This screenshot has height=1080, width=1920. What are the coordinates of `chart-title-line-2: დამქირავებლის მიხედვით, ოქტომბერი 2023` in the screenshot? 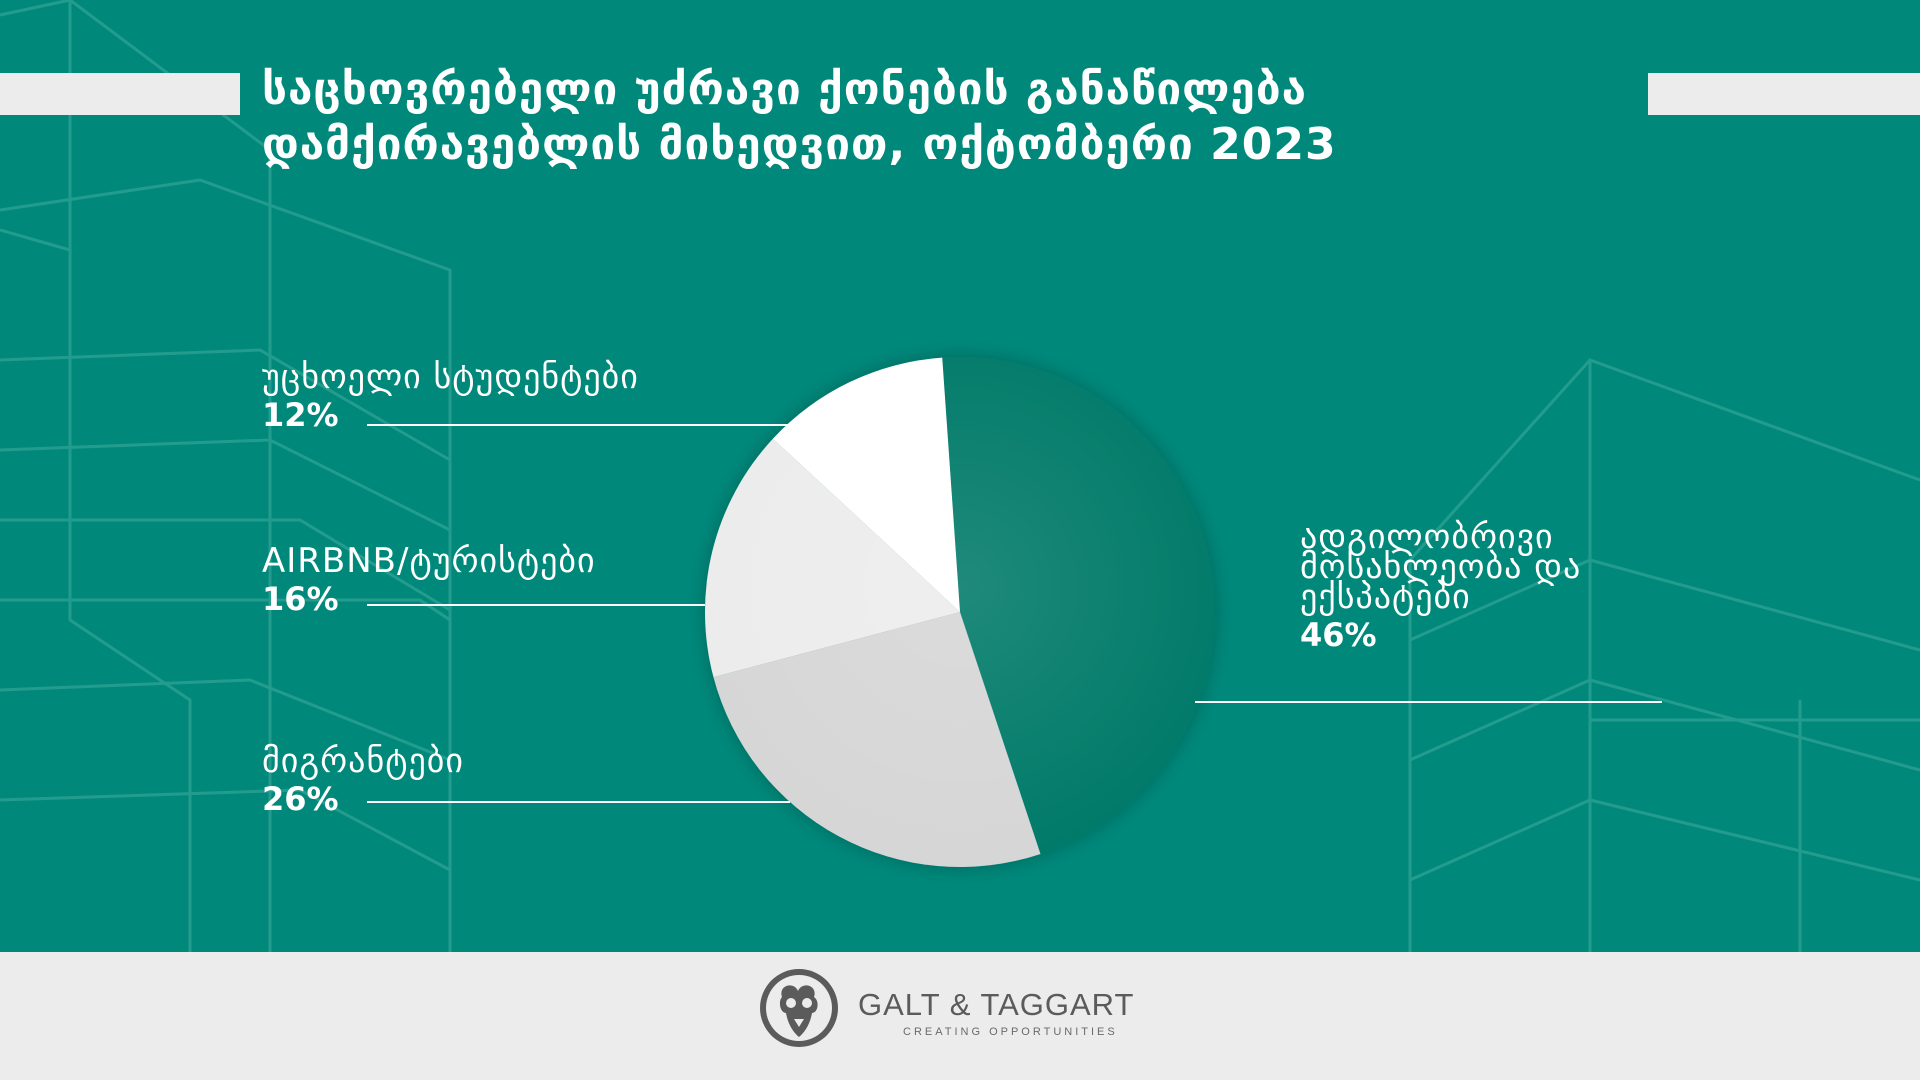 It's located at (799, 144).